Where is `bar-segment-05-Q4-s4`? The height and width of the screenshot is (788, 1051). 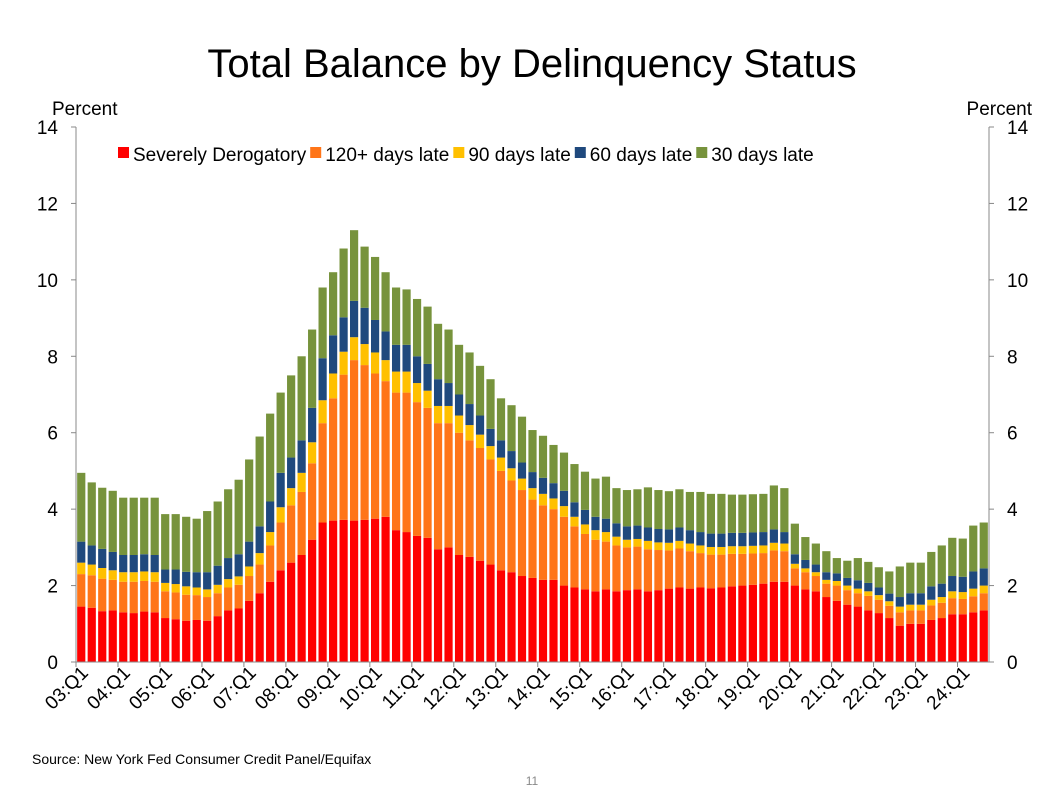
bar-segment-05-Q4-s4 is located at coordinates (196, 545).